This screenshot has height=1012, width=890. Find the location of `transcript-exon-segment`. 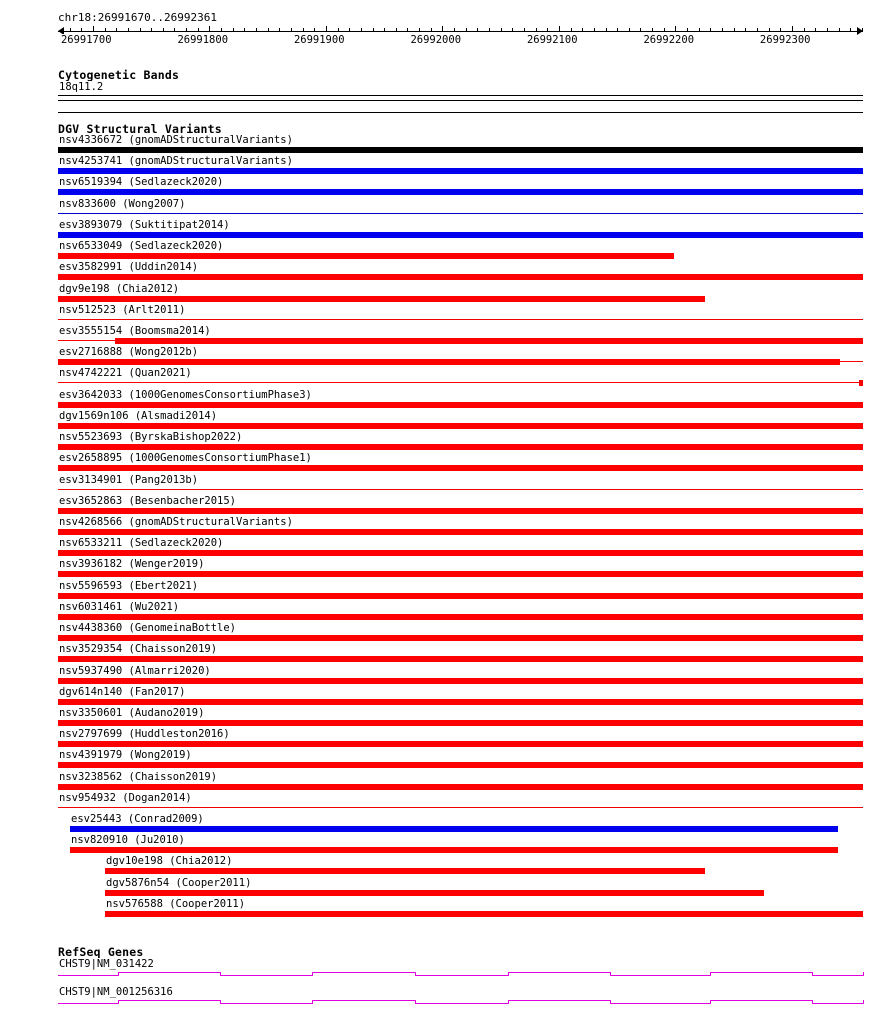

transcript-exon-segment is located at coordinates (660, 1003).